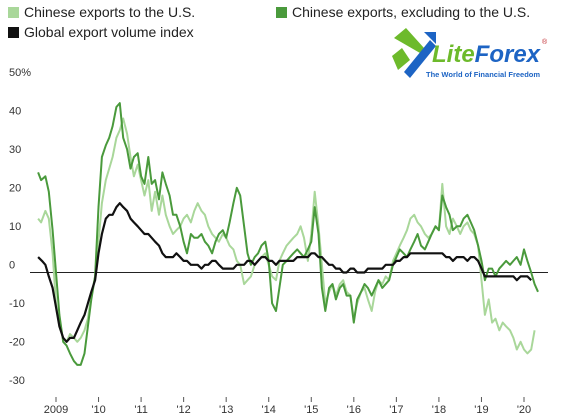 The width and height of the screenshot is (562, 416). I want to click on legend-label-exports-to-us: Chinese exports to the U.S., so click(110, 12).